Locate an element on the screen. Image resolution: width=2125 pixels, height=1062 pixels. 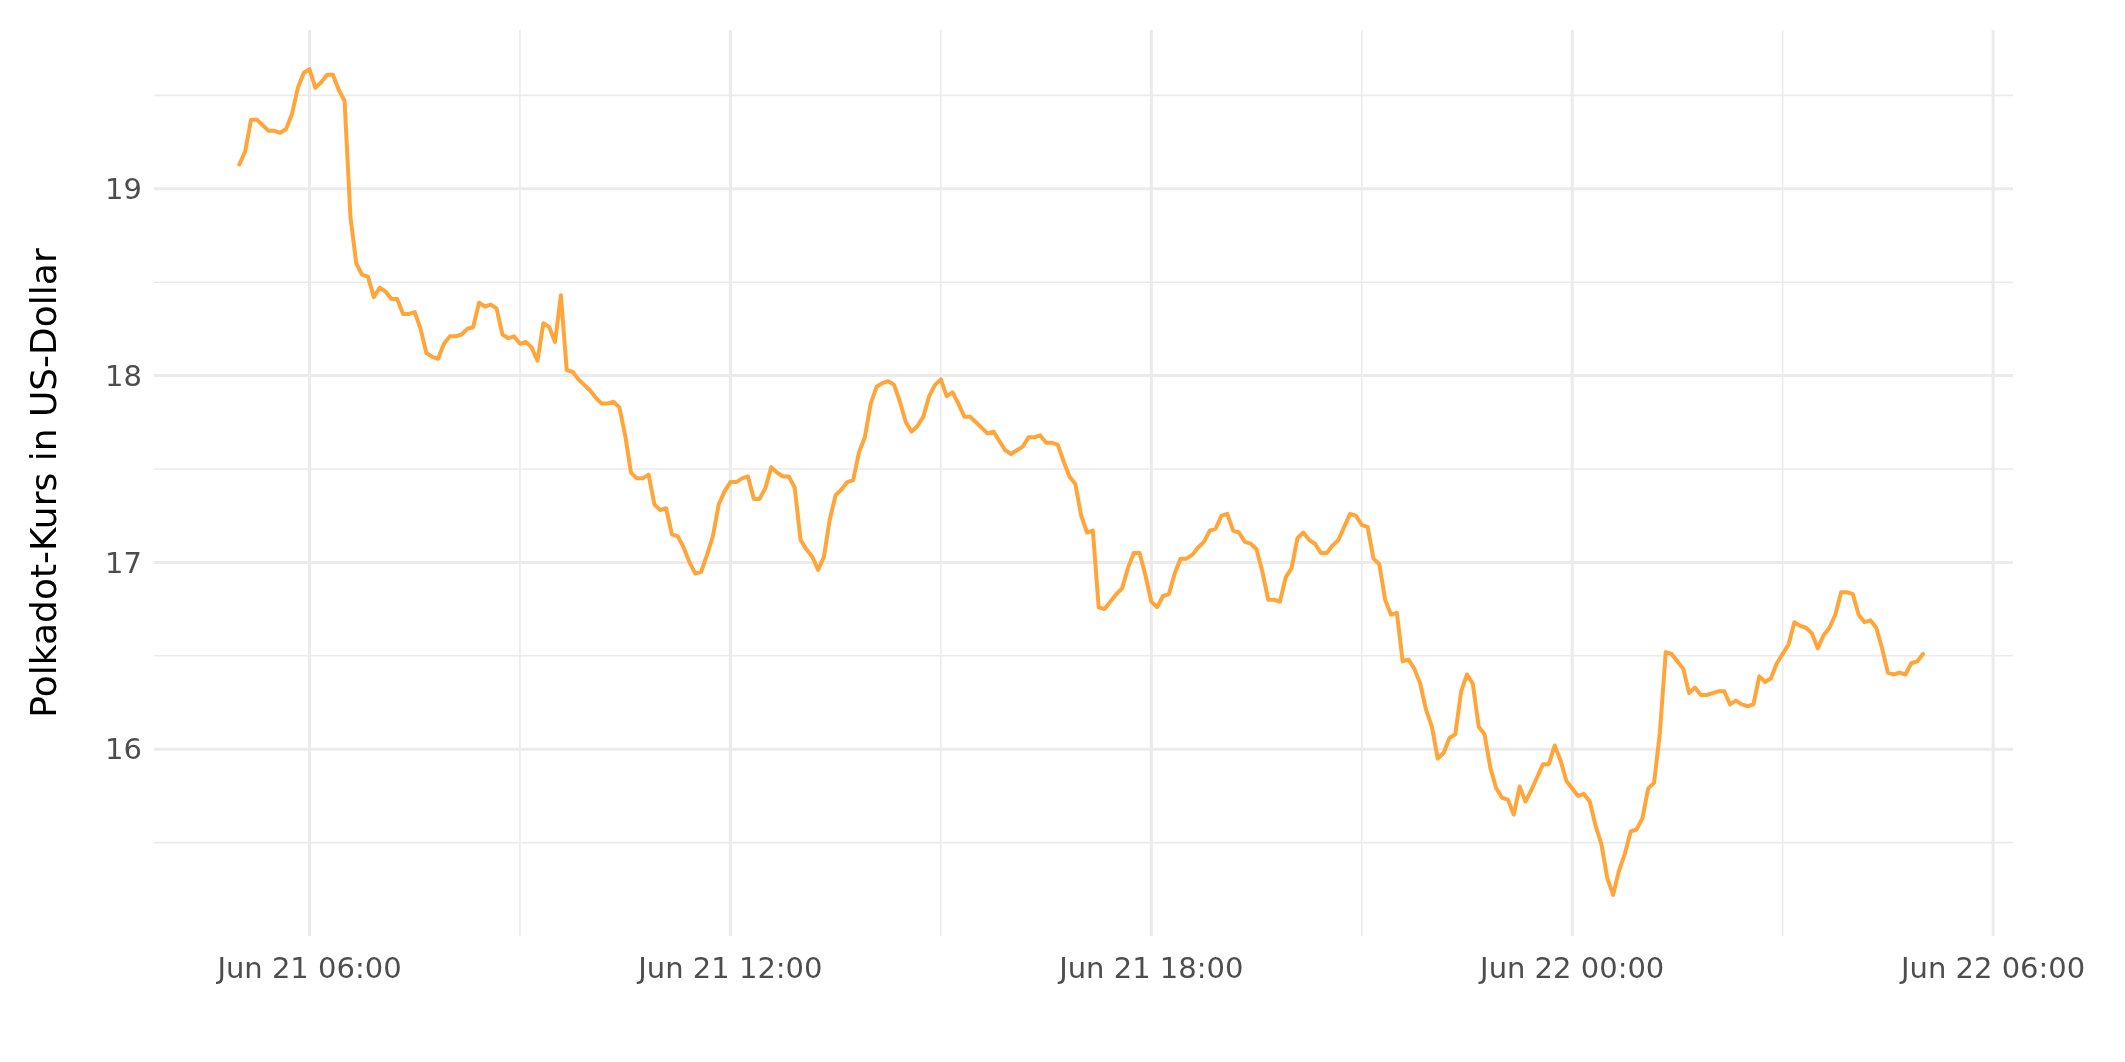
x-tick-label: Jun 22 00:00 is located at coordinates (1571, 968).